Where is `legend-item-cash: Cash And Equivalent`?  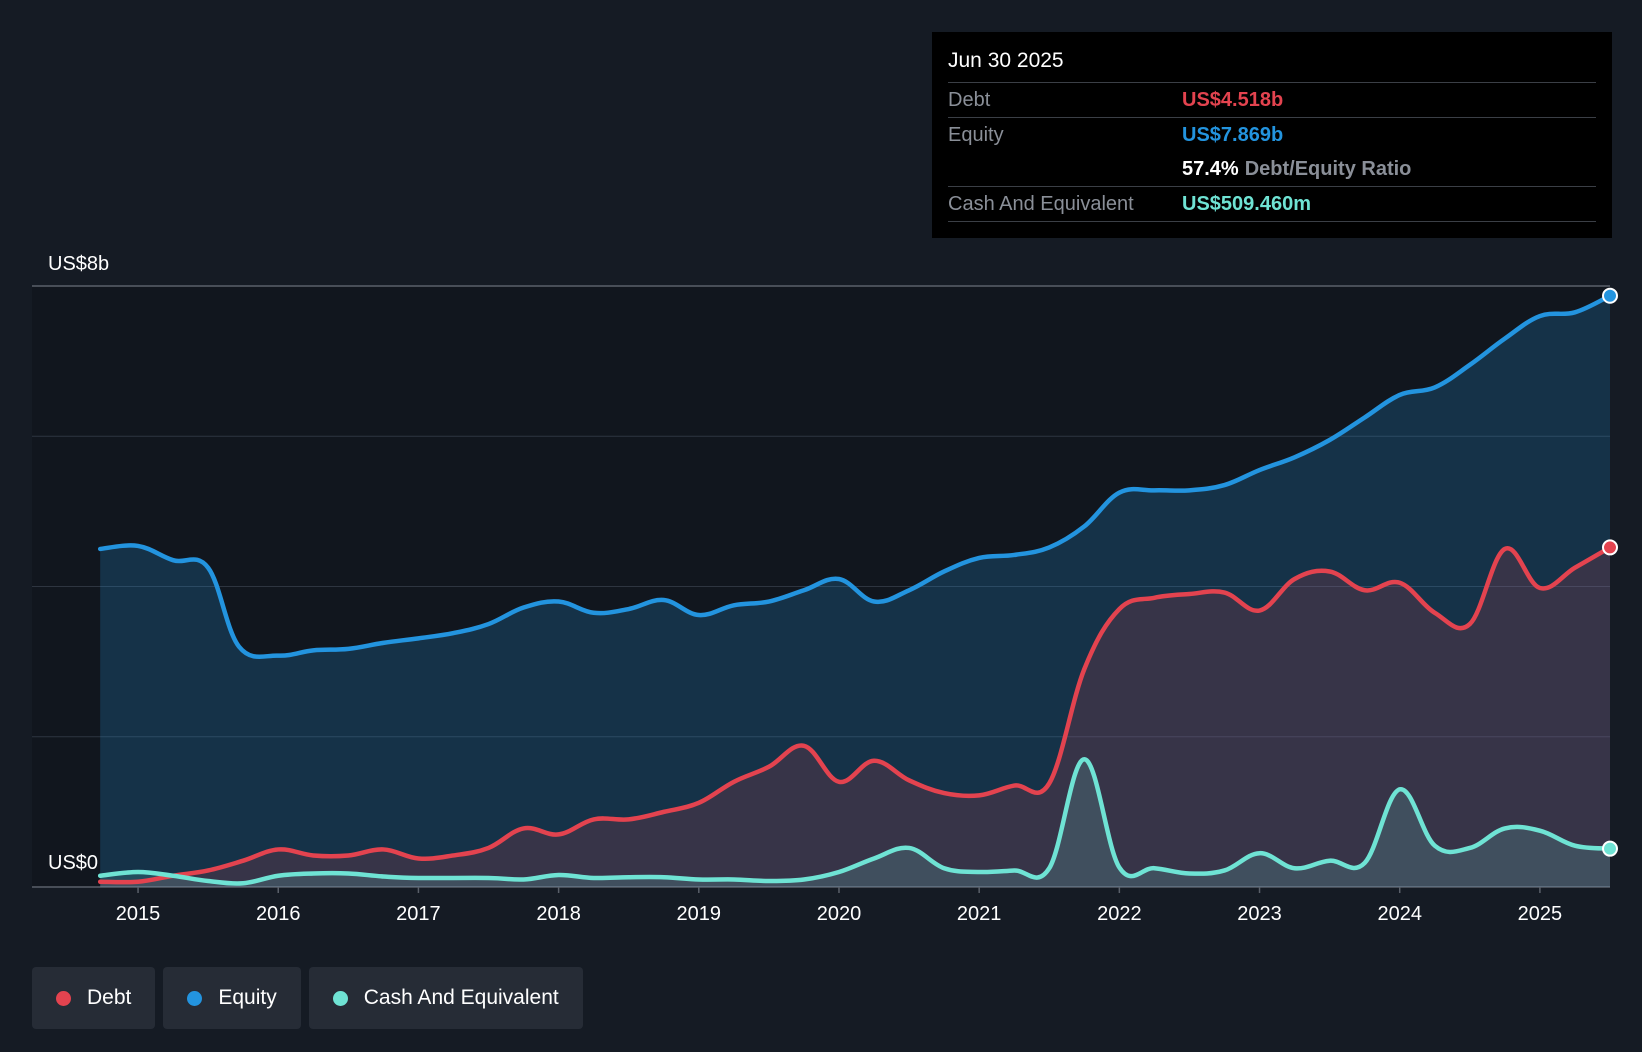 legend-item-cash: Cash And Equivalent is located at coordinates (445, 998).